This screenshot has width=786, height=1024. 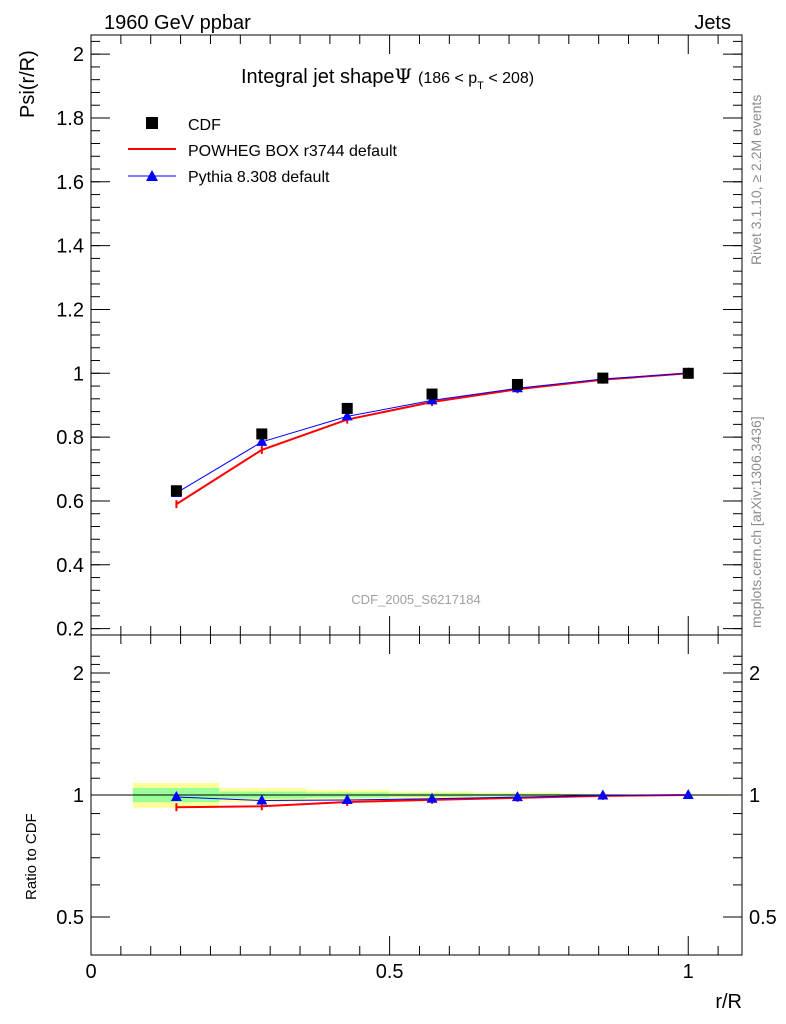 I want to click on main-y-tick-label: 0.6, so click(x=70, y=502).